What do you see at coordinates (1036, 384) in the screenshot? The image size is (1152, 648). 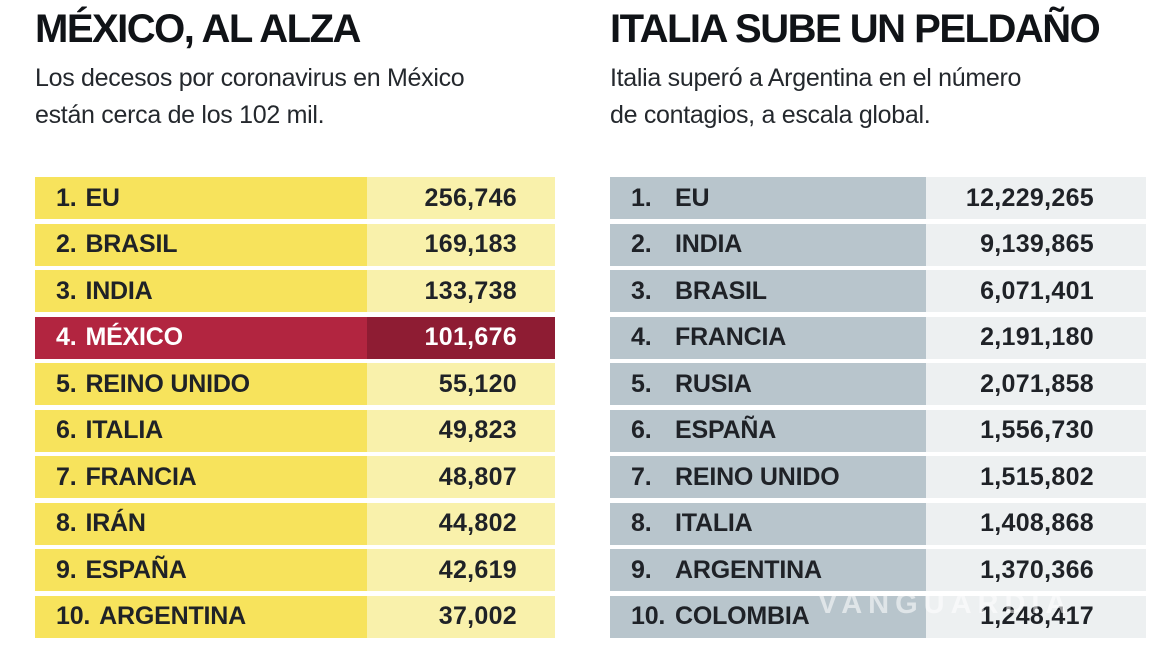 I see `value-cell: 2,071,858` at bounding box center [1036, 384].